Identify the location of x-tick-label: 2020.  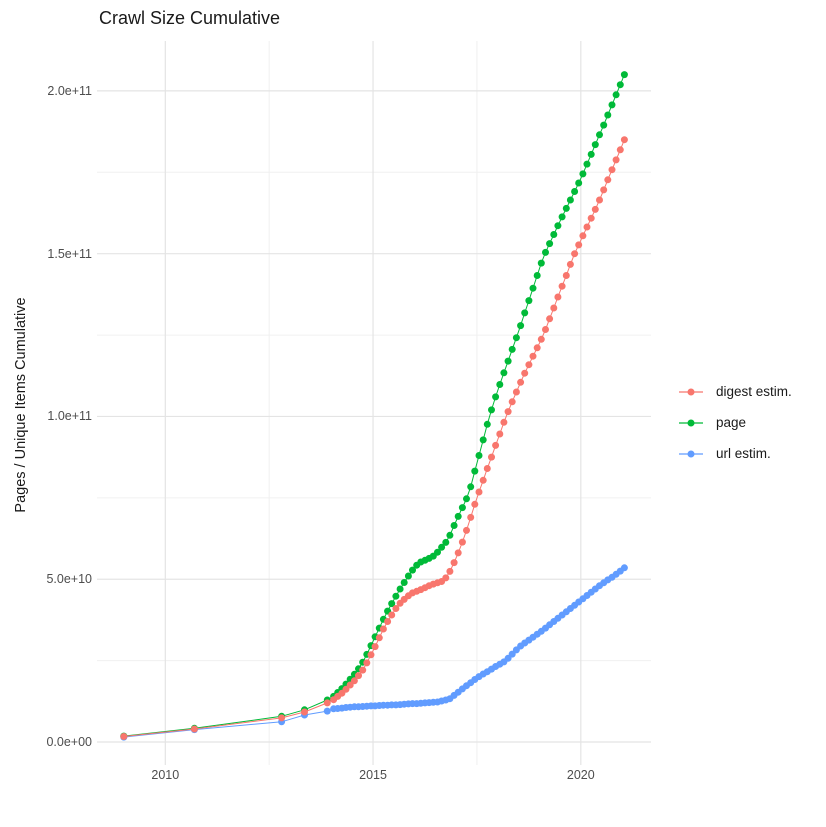
(580, 775).